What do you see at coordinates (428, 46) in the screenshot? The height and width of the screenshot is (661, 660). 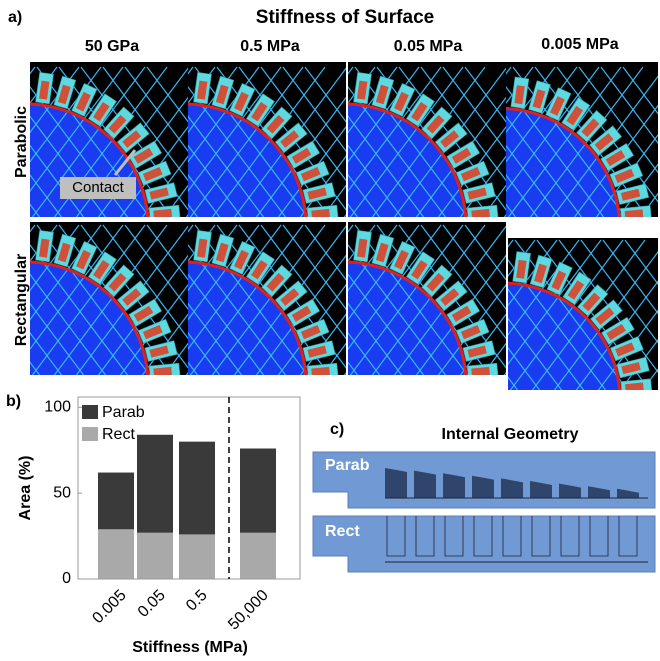 I see `column-label: 0.05 MPa` at bounding box center [428, 46].